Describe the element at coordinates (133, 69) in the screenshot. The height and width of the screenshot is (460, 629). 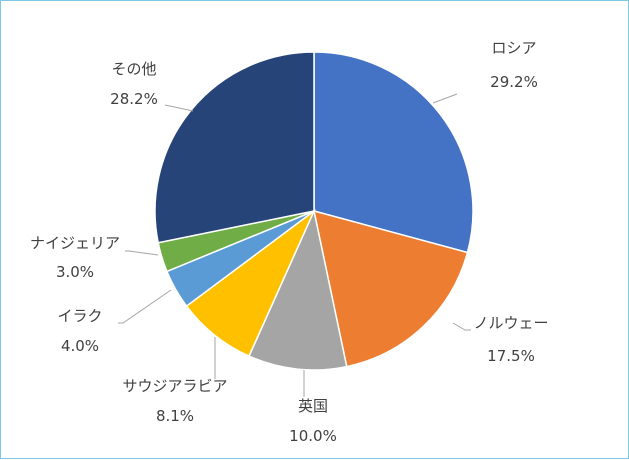
I see `slice-label-7: その他` at that location.